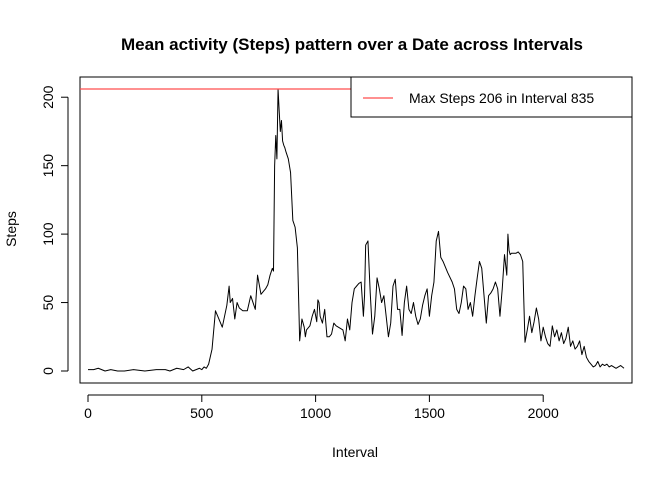  What do you see at coordinates (88, 413) in the screenshot?
I see `x-tick-label: 0` at bounding box center [88, 413].